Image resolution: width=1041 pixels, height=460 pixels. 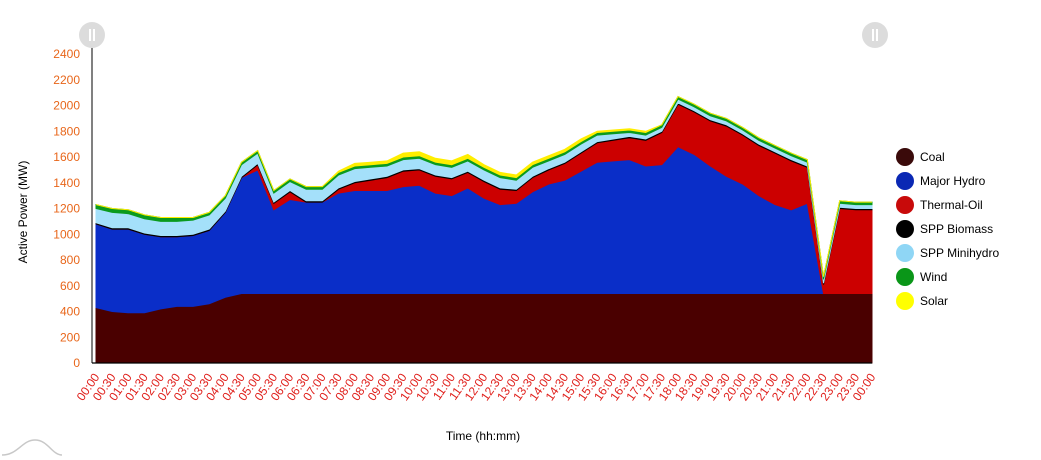 What do you see at coordinates (23, 212) in the screenshot?
I see `y-axis-title: Active Power (MW)` at bounding box center [23, 212].